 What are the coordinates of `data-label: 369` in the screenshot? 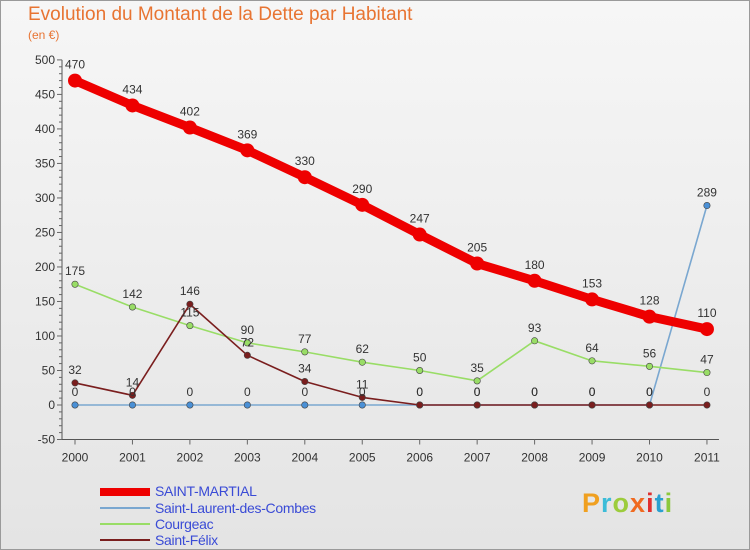 It's located at (247, 134).